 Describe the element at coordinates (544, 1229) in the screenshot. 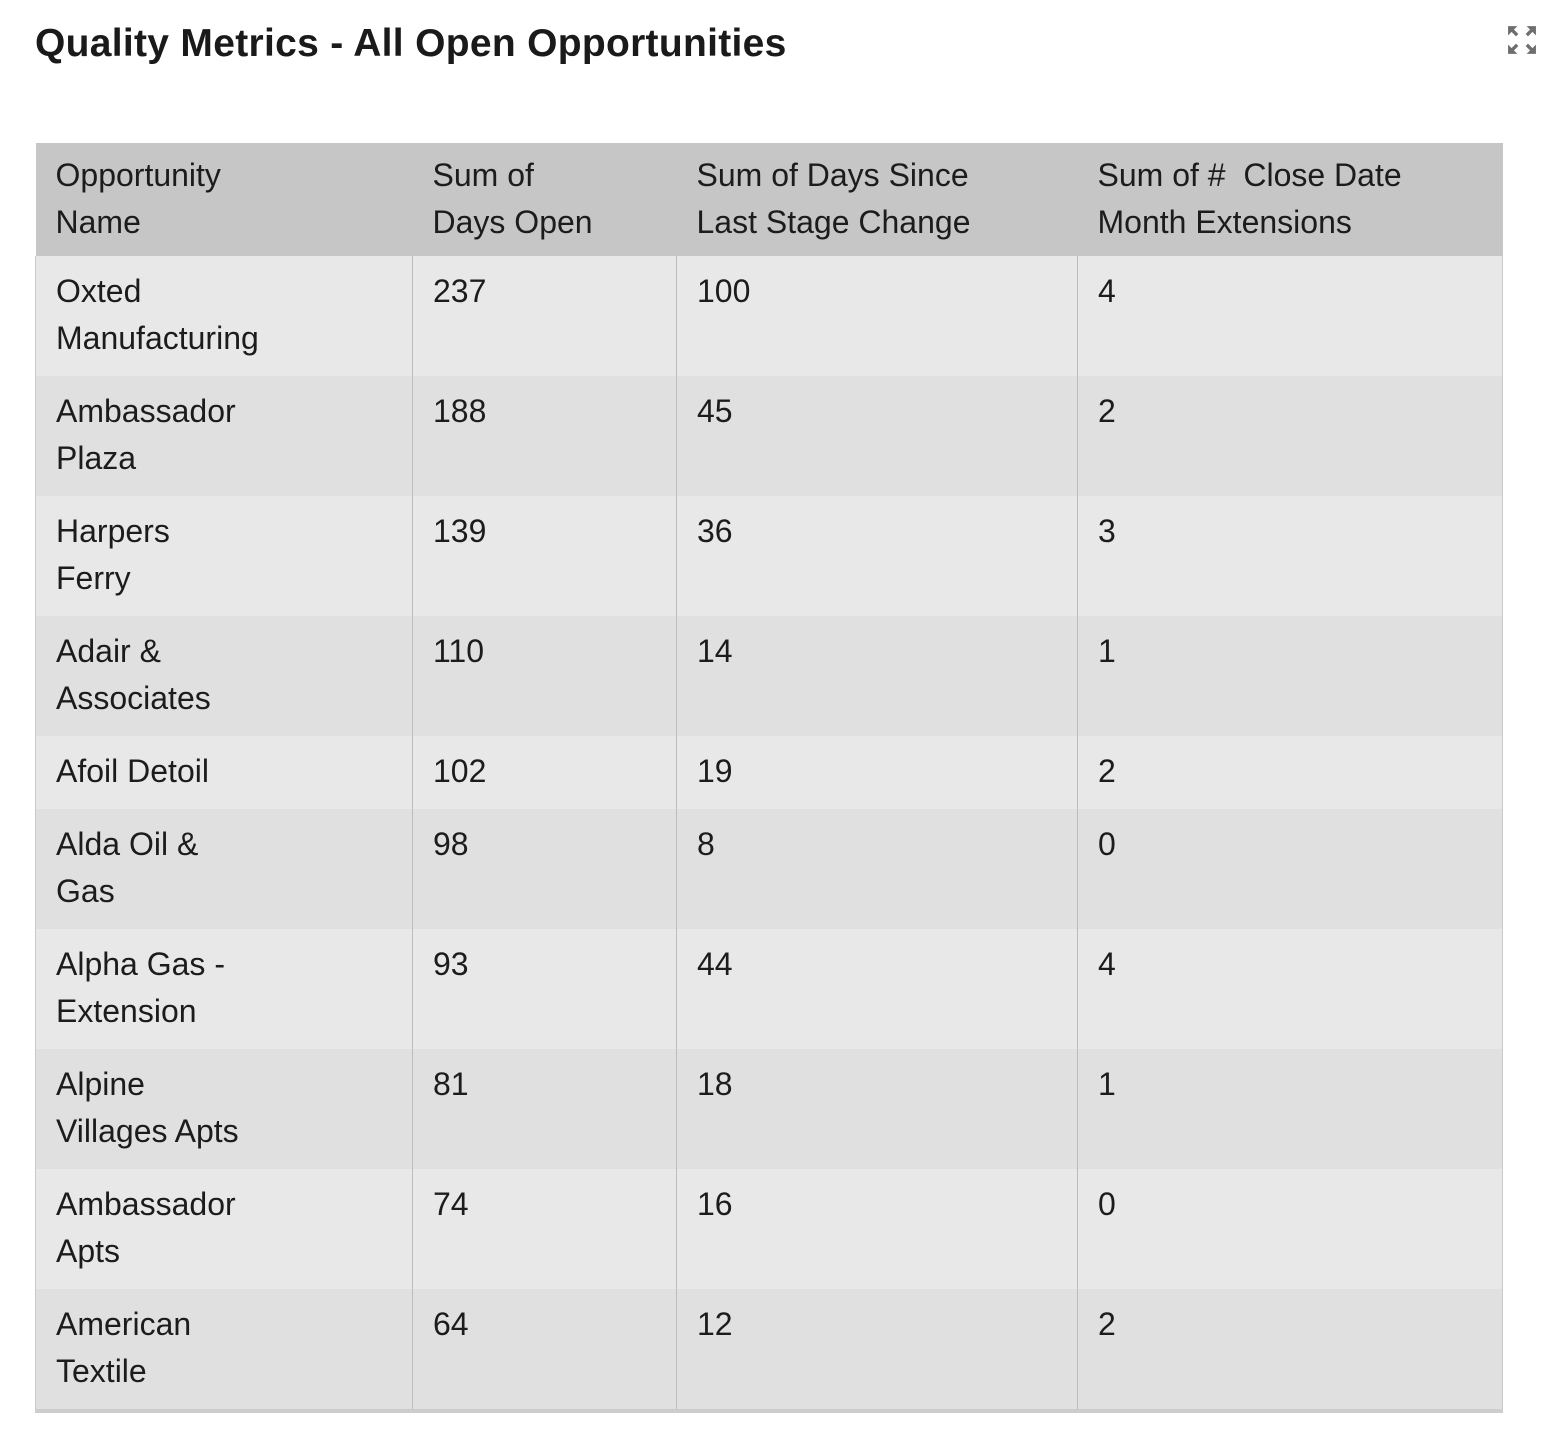

I see `cell-sum-days-open: 74` at that location.